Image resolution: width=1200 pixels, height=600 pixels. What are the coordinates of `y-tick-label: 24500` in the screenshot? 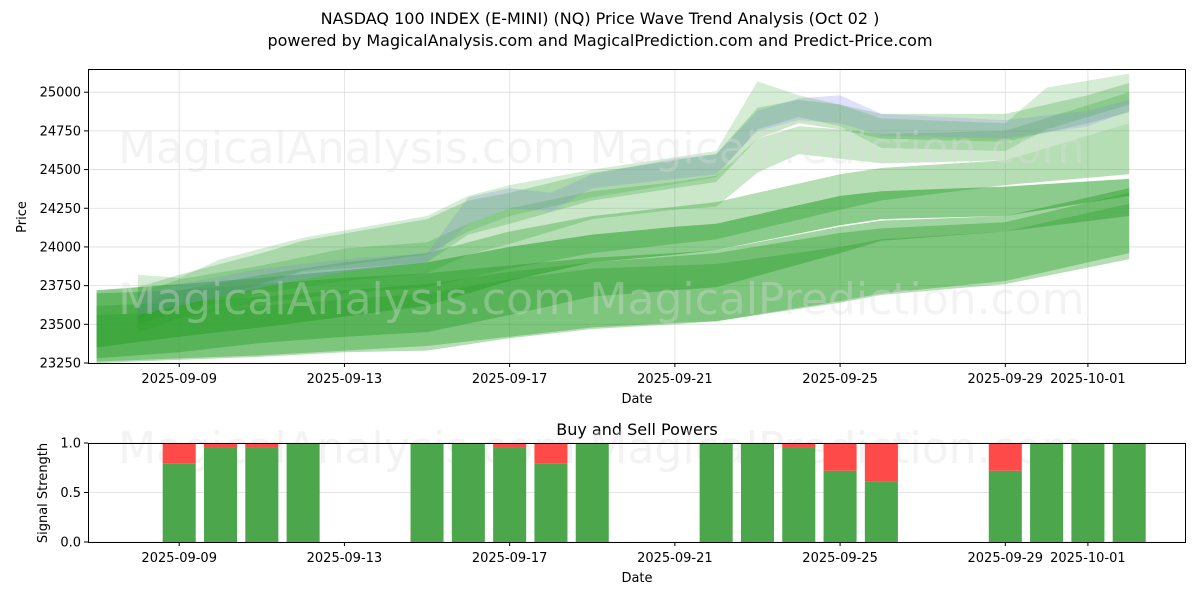 It's located at (60, 170).